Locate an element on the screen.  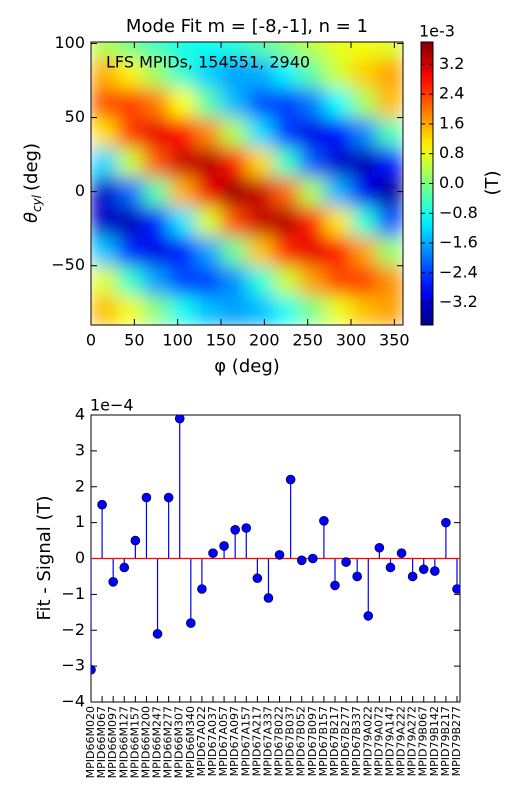
x-tick-label: 150 is located at coordinates (221, 340).